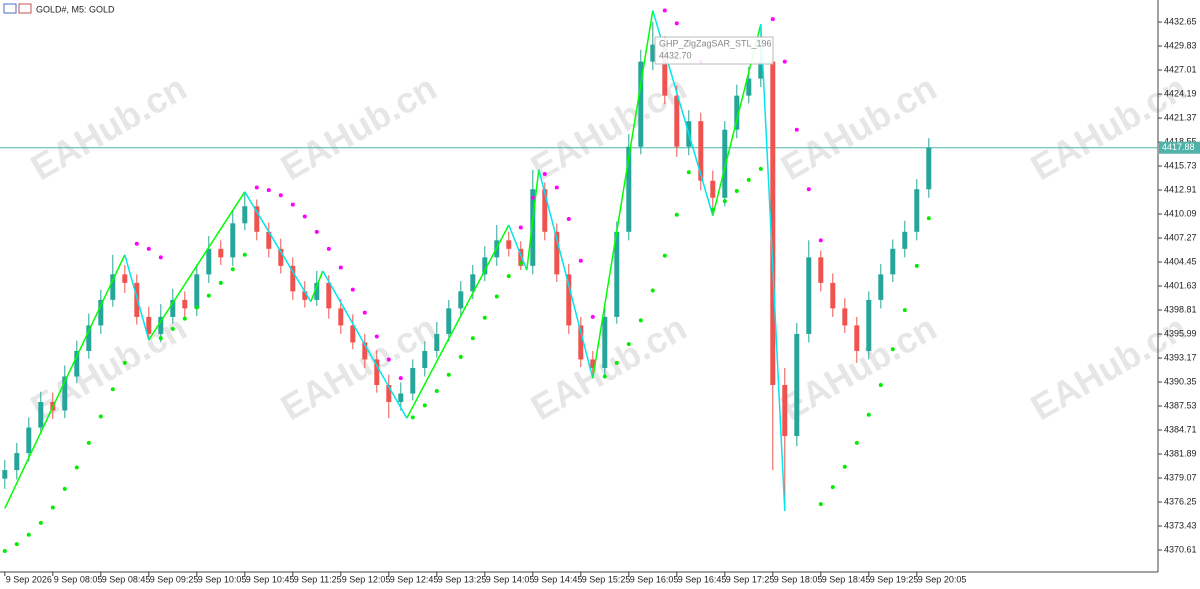  I want to click on y-tick-label: 4384.71, so click(1180, 429).